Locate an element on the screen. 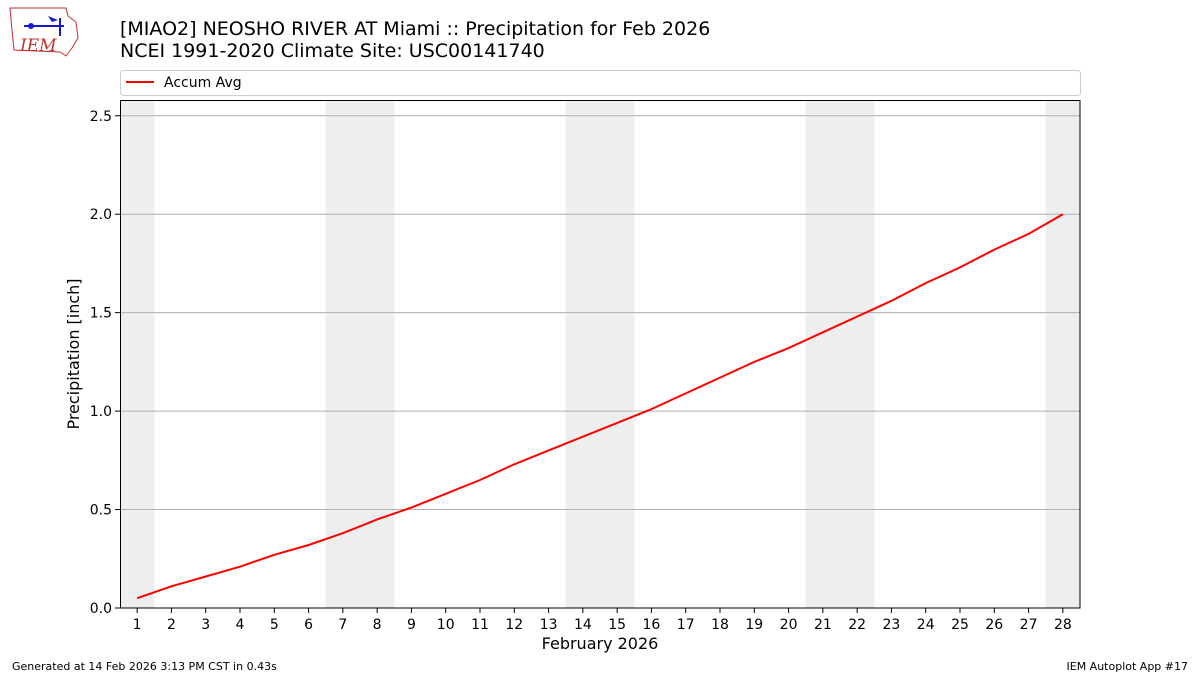  x-axis-label: February 2026 is located at coordinates (600, 643).